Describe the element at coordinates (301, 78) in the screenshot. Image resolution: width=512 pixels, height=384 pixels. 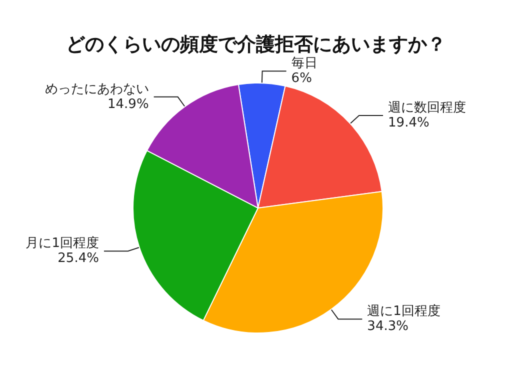
I see `data-label: 6%` at that location.